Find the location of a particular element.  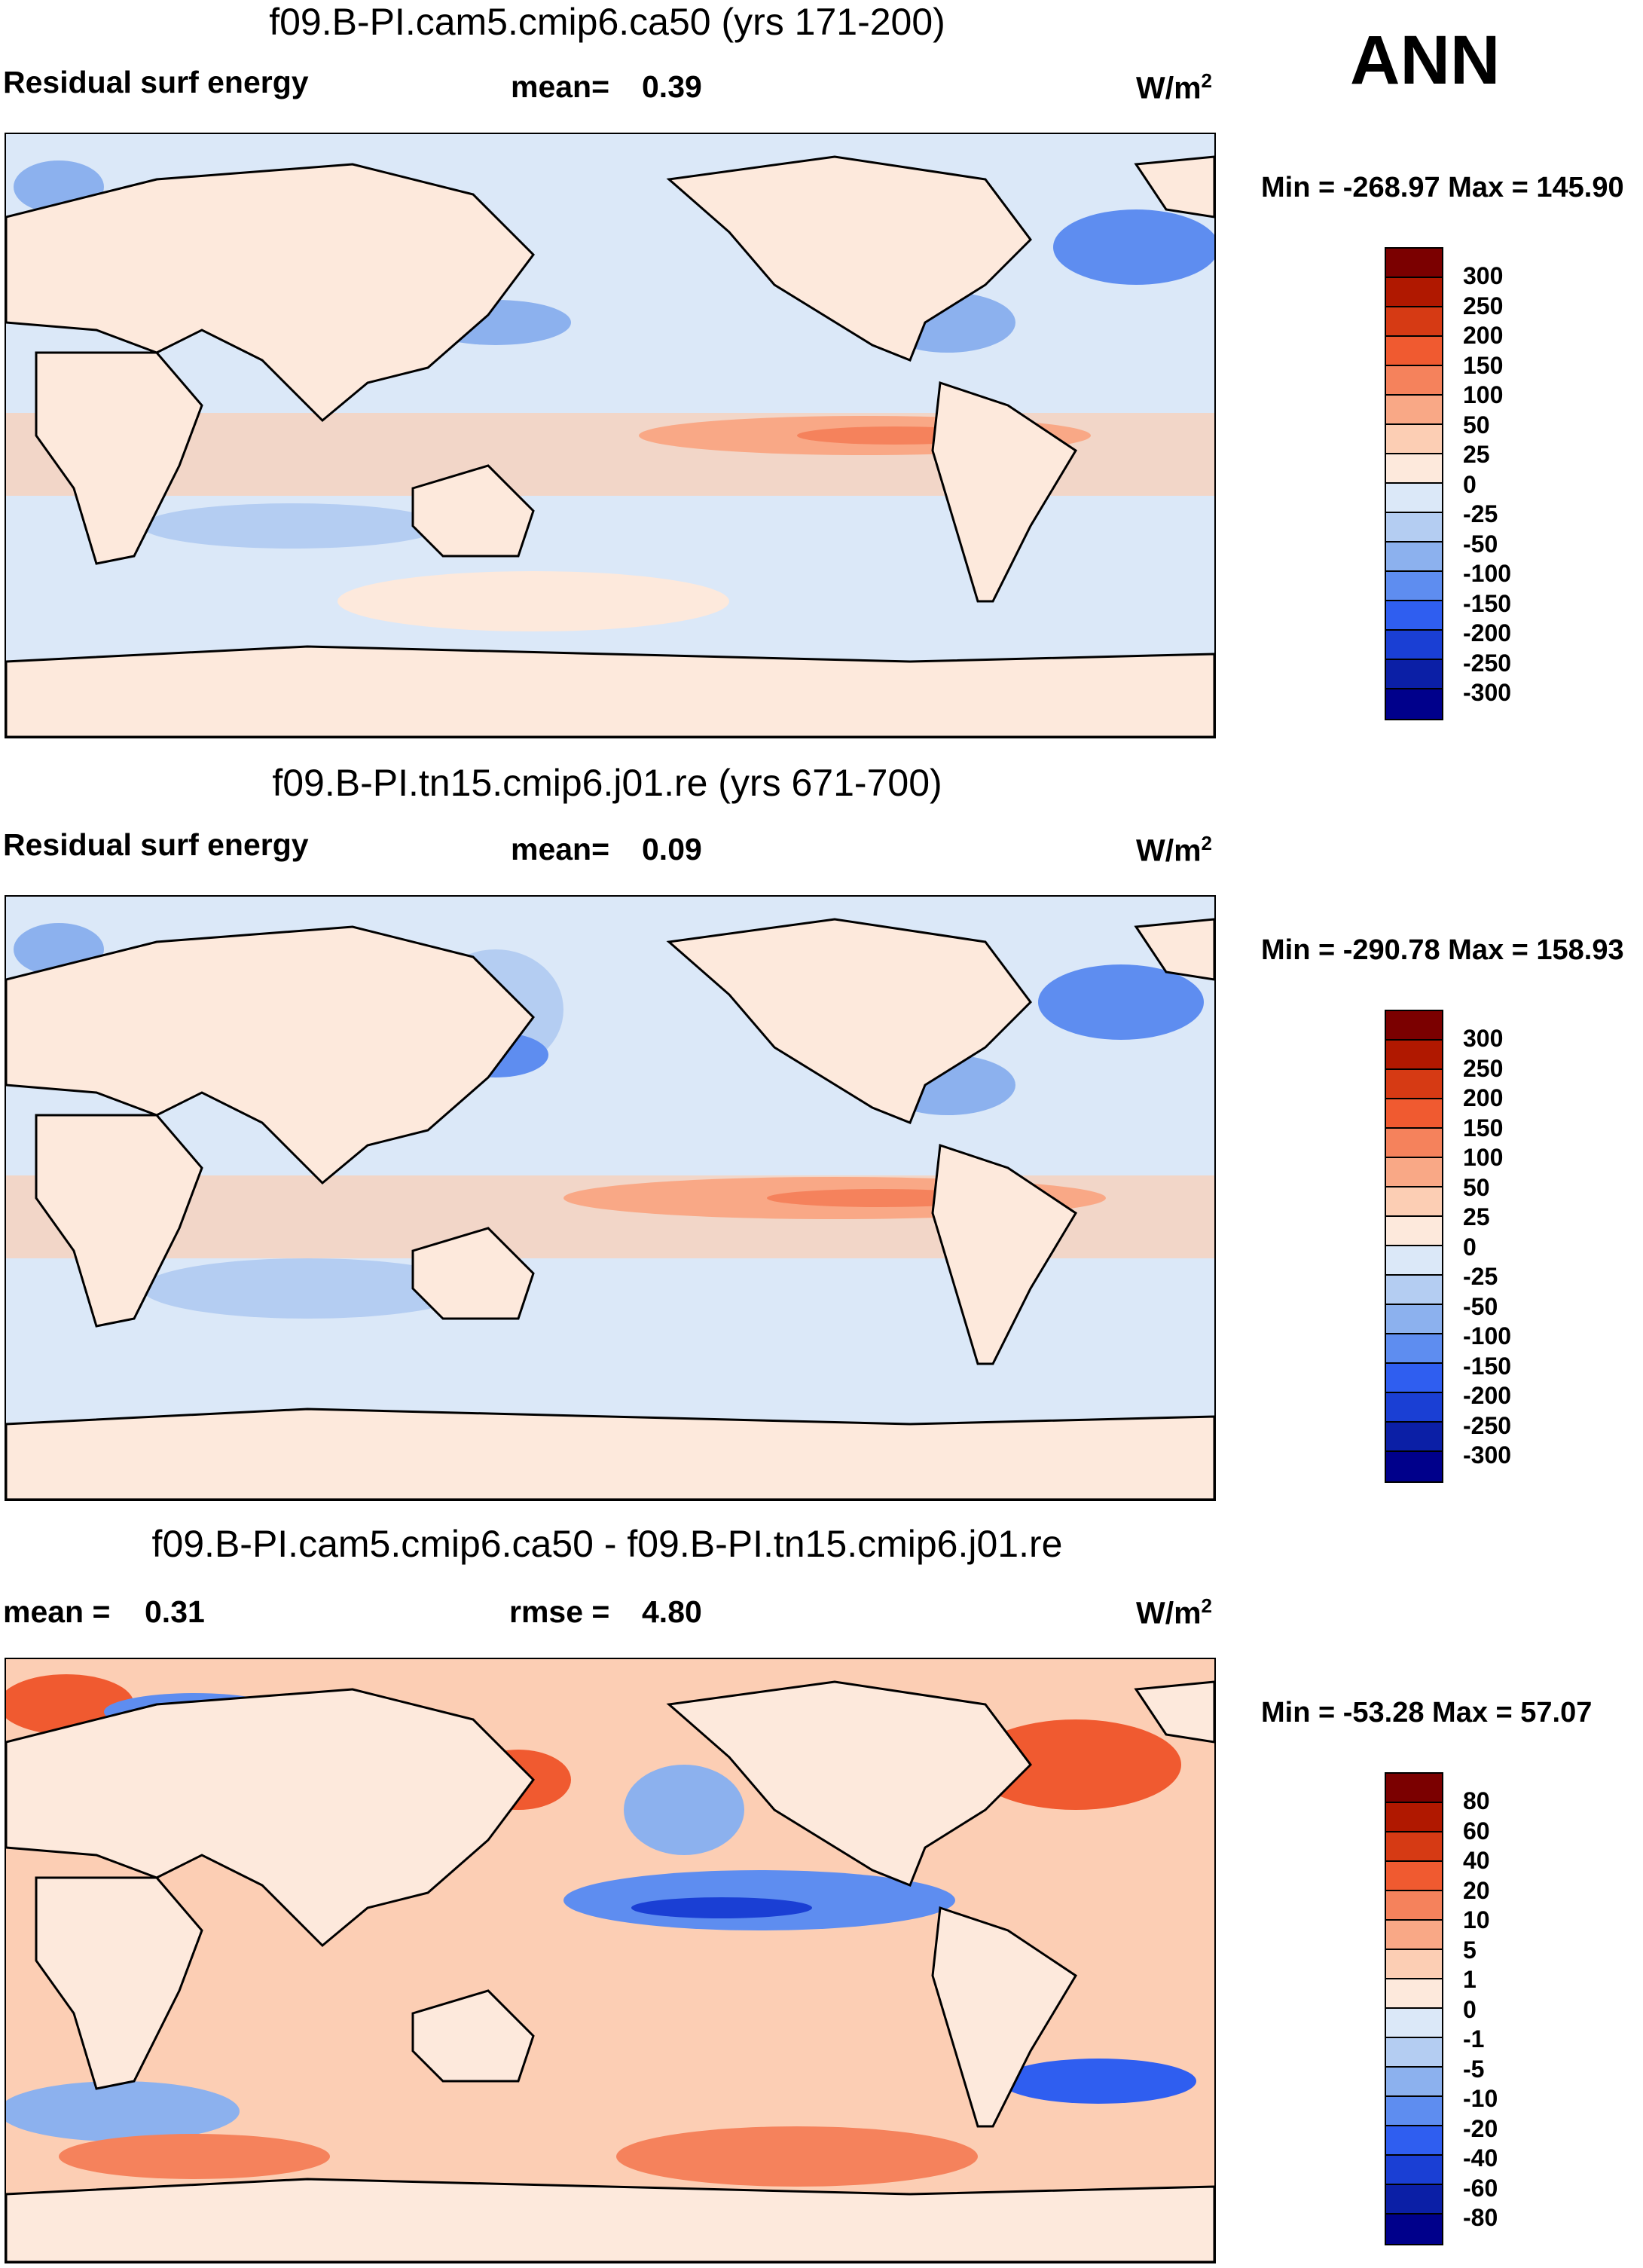

panel-2-colorbar is located at coordinates (1414, 1246).